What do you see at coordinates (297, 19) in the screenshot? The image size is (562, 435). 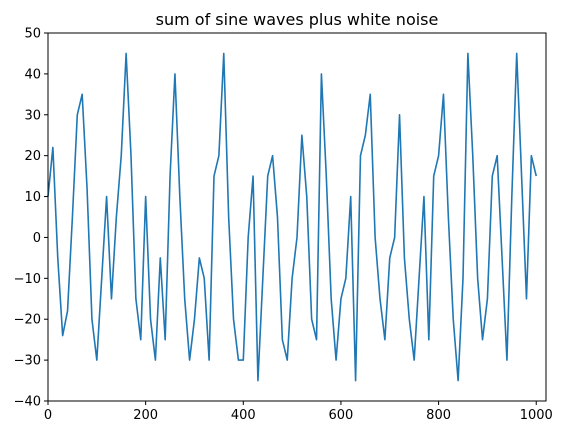 I see `chart-title: sum of sine waves plus white noise` at bounding box center [297, 19].